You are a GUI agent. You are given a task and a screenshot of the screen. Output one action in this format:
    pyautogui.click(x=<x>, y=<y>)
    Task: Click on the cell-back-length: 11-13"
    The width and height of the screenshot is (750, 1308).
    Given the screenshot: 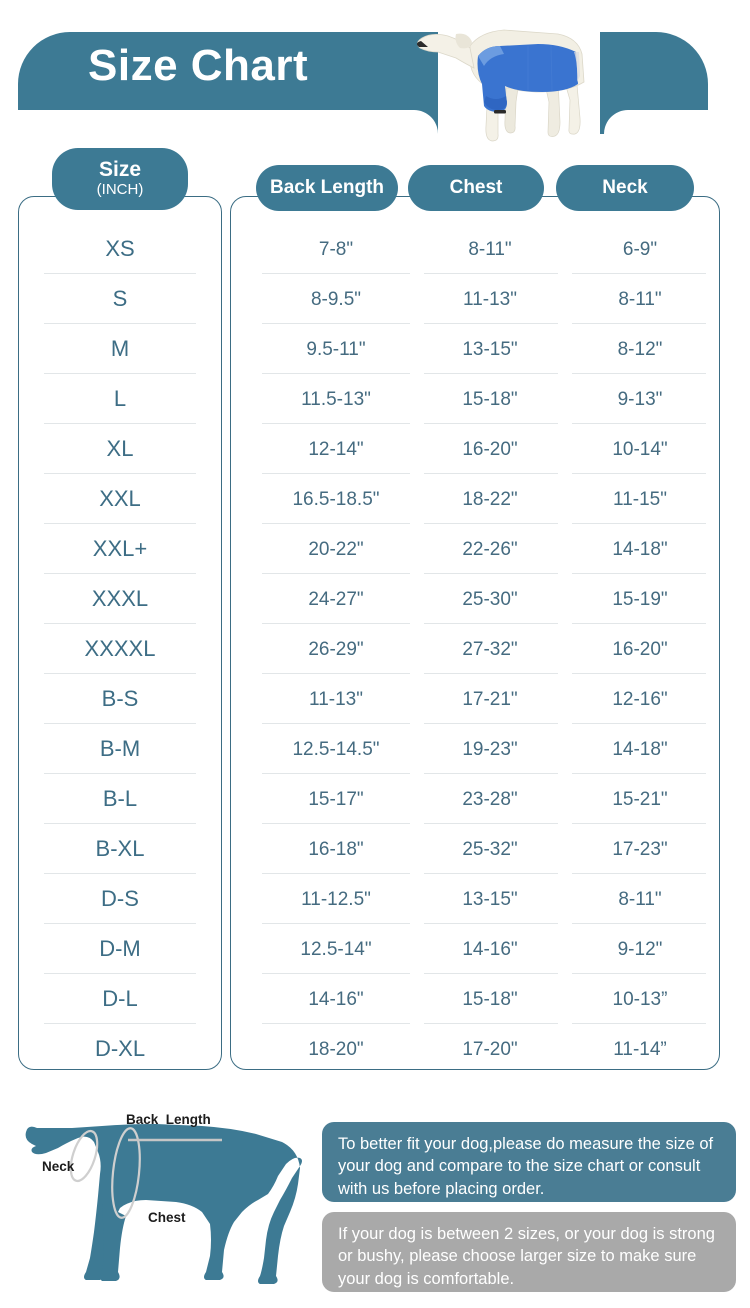 What is the action you would take?
    pyautogui.click(x=336, y=699)
    